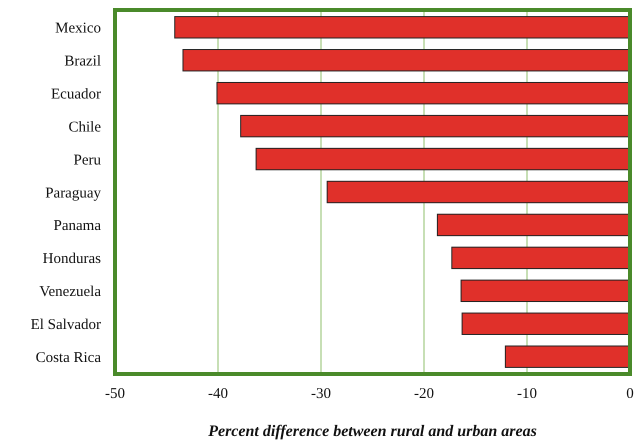 This screenshot has height=446, width=634. Describe the element at coordinates (70, 292) in the screenshot. I see `y-tick-label: Venezuela` at that location.